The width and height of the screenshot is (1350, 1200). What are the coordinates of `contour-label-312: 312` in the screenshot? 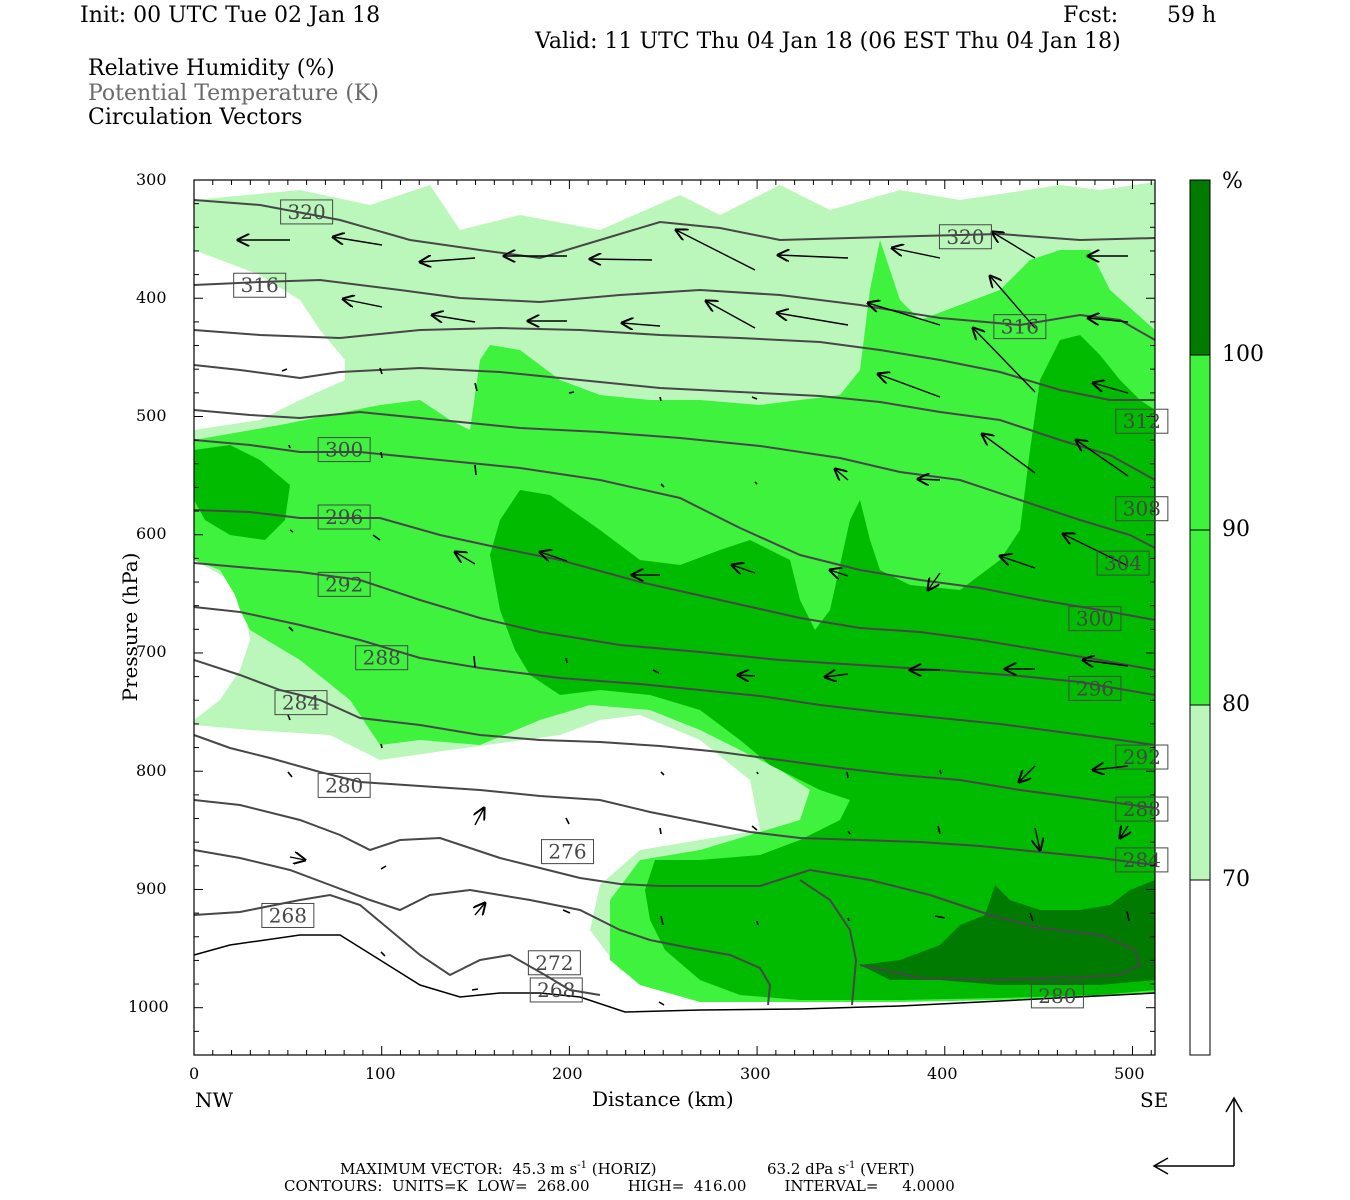 It's located at (1142, 421).